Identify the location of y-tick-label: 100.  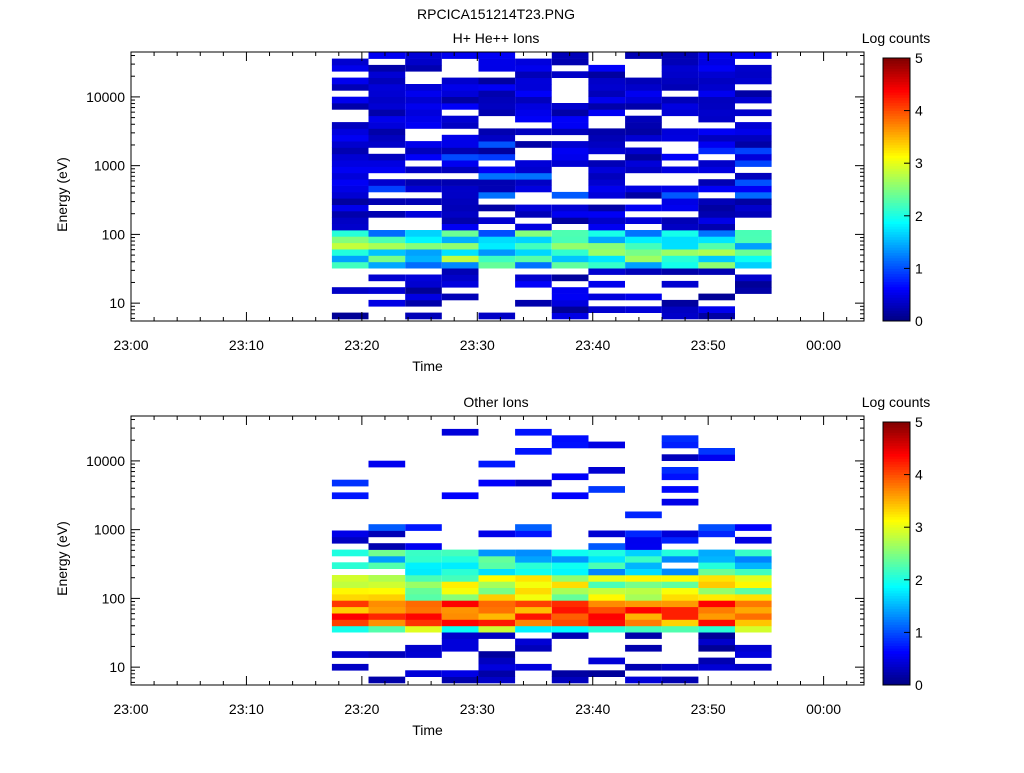
(114, 234).